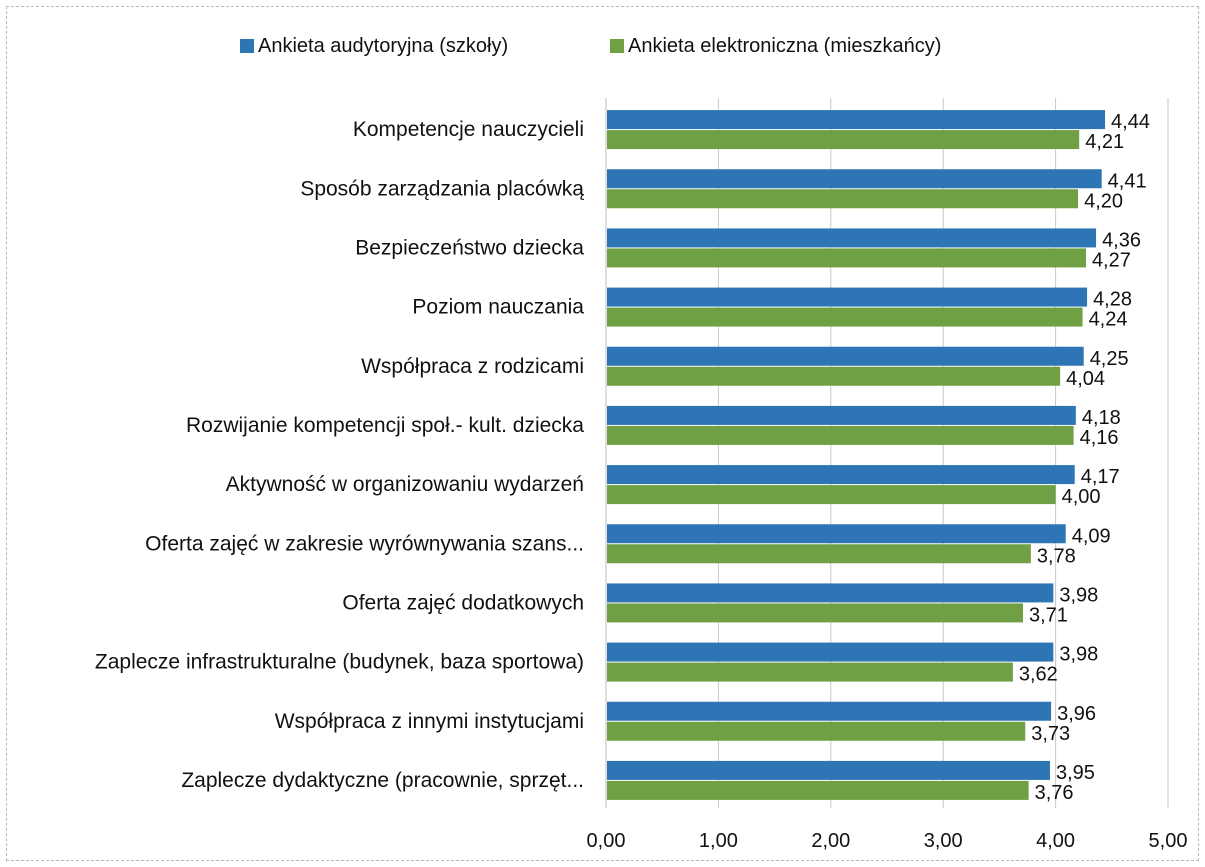  I want to click on data-label: 4,17, so click(1100, 477).